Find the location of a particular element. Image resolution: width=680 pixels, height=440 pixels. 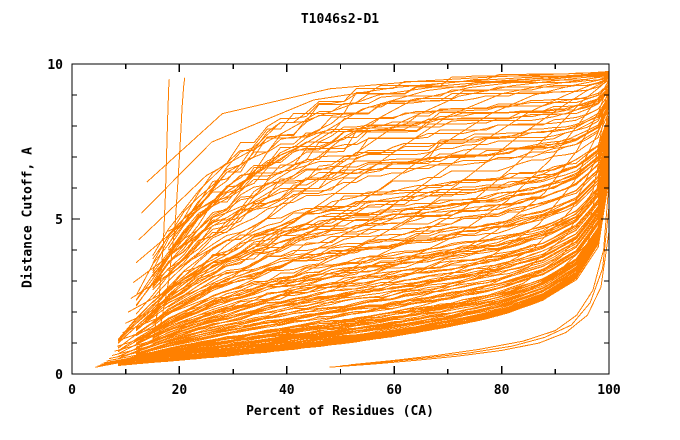

y-tick-label: 0 is located at coordinates (59, 375).